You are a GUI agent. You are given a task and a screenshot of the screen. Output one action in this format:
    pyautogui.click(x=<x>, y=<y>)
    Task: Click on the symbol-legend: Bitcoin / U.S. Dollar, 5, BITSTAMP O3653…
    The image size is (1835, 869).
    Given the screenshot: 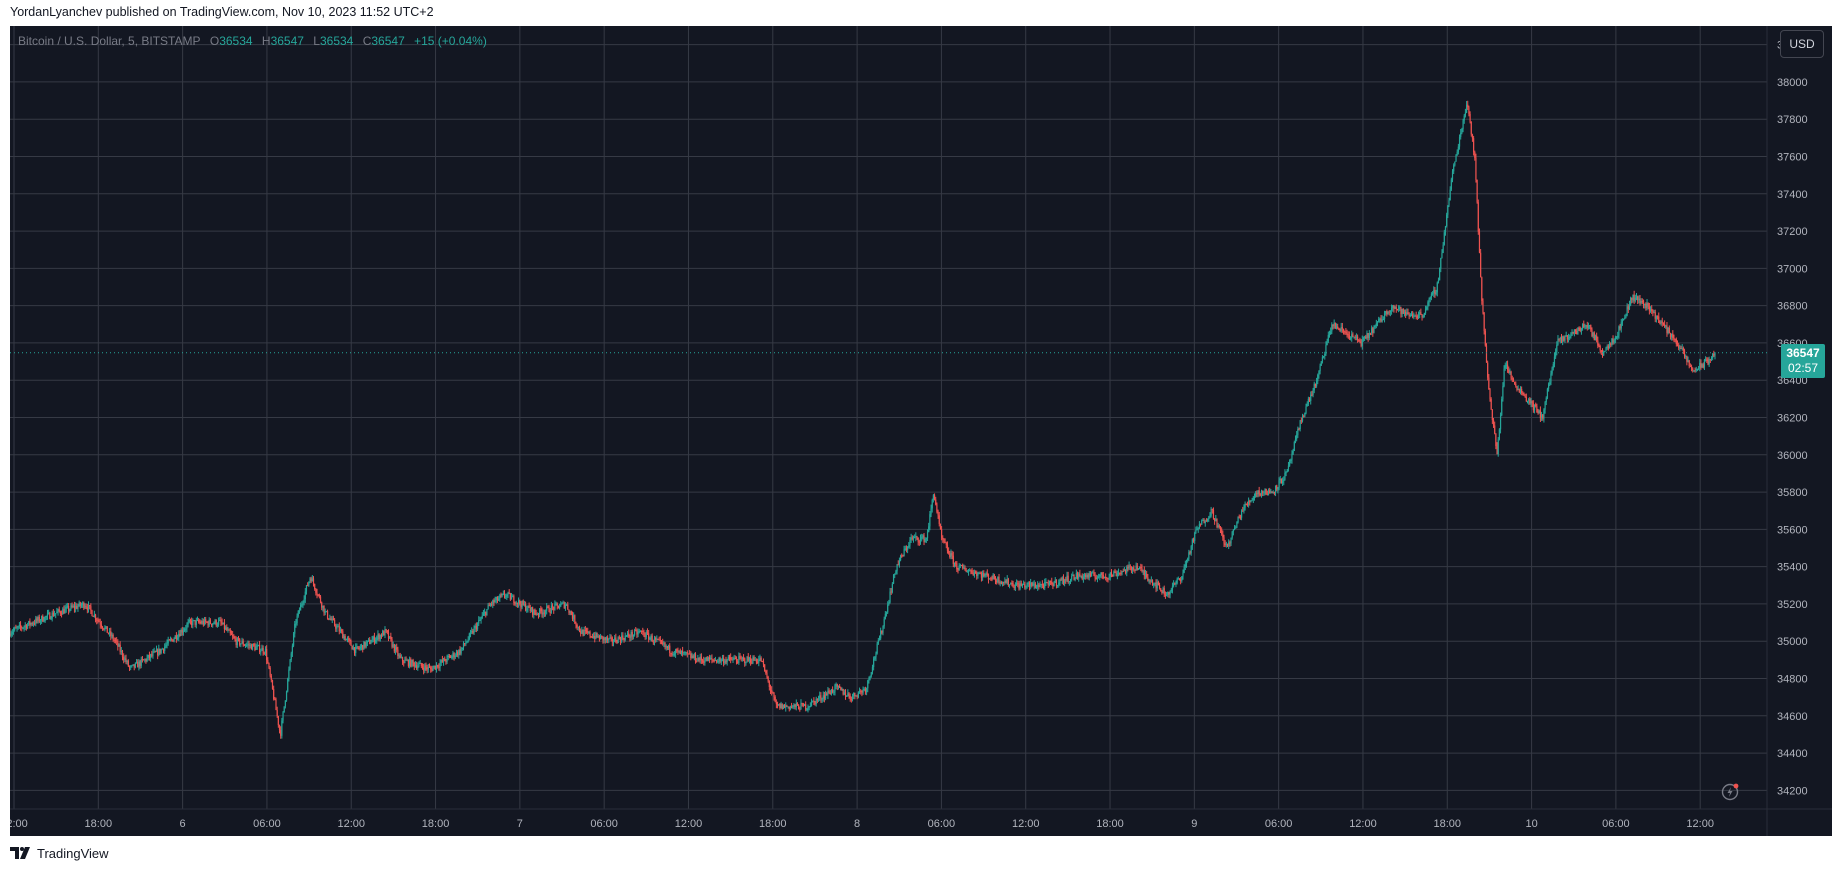 What is the action you would take?
    pyautogui.click(x=252, y=41)
    